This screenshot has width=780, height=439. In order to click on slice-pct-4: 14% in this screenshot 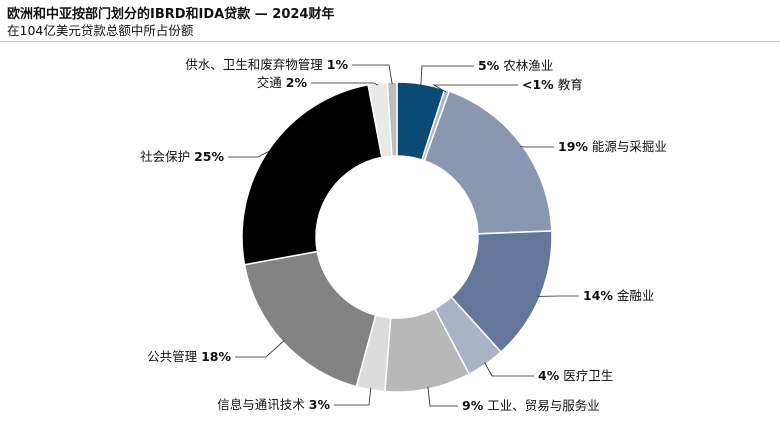, I will do `click(598, 295)`.